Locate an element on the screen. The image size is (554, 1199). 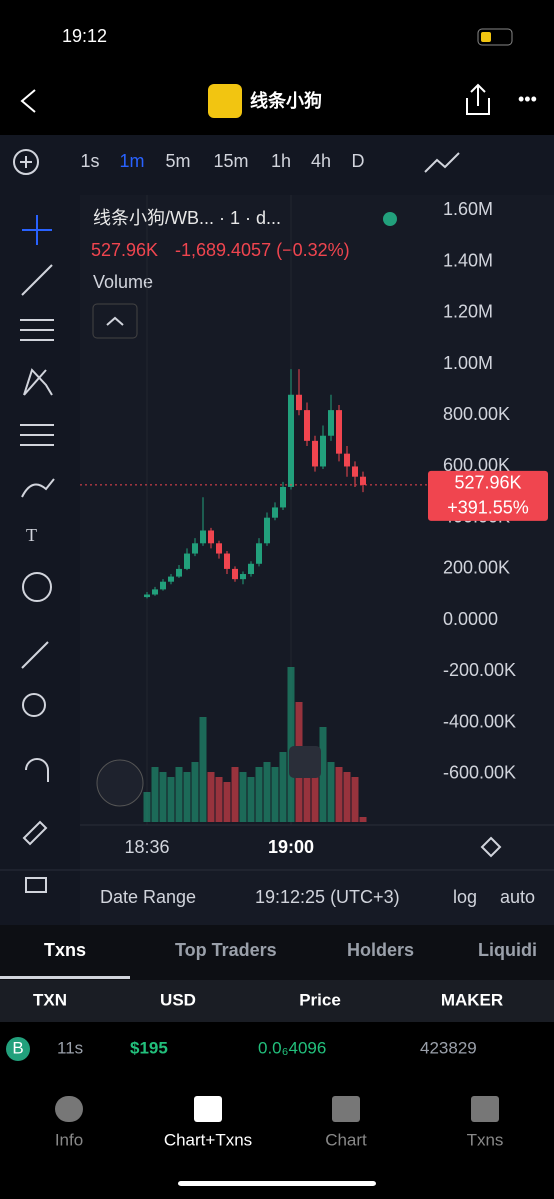
tab: Txns is located at coordinates (65, 950).